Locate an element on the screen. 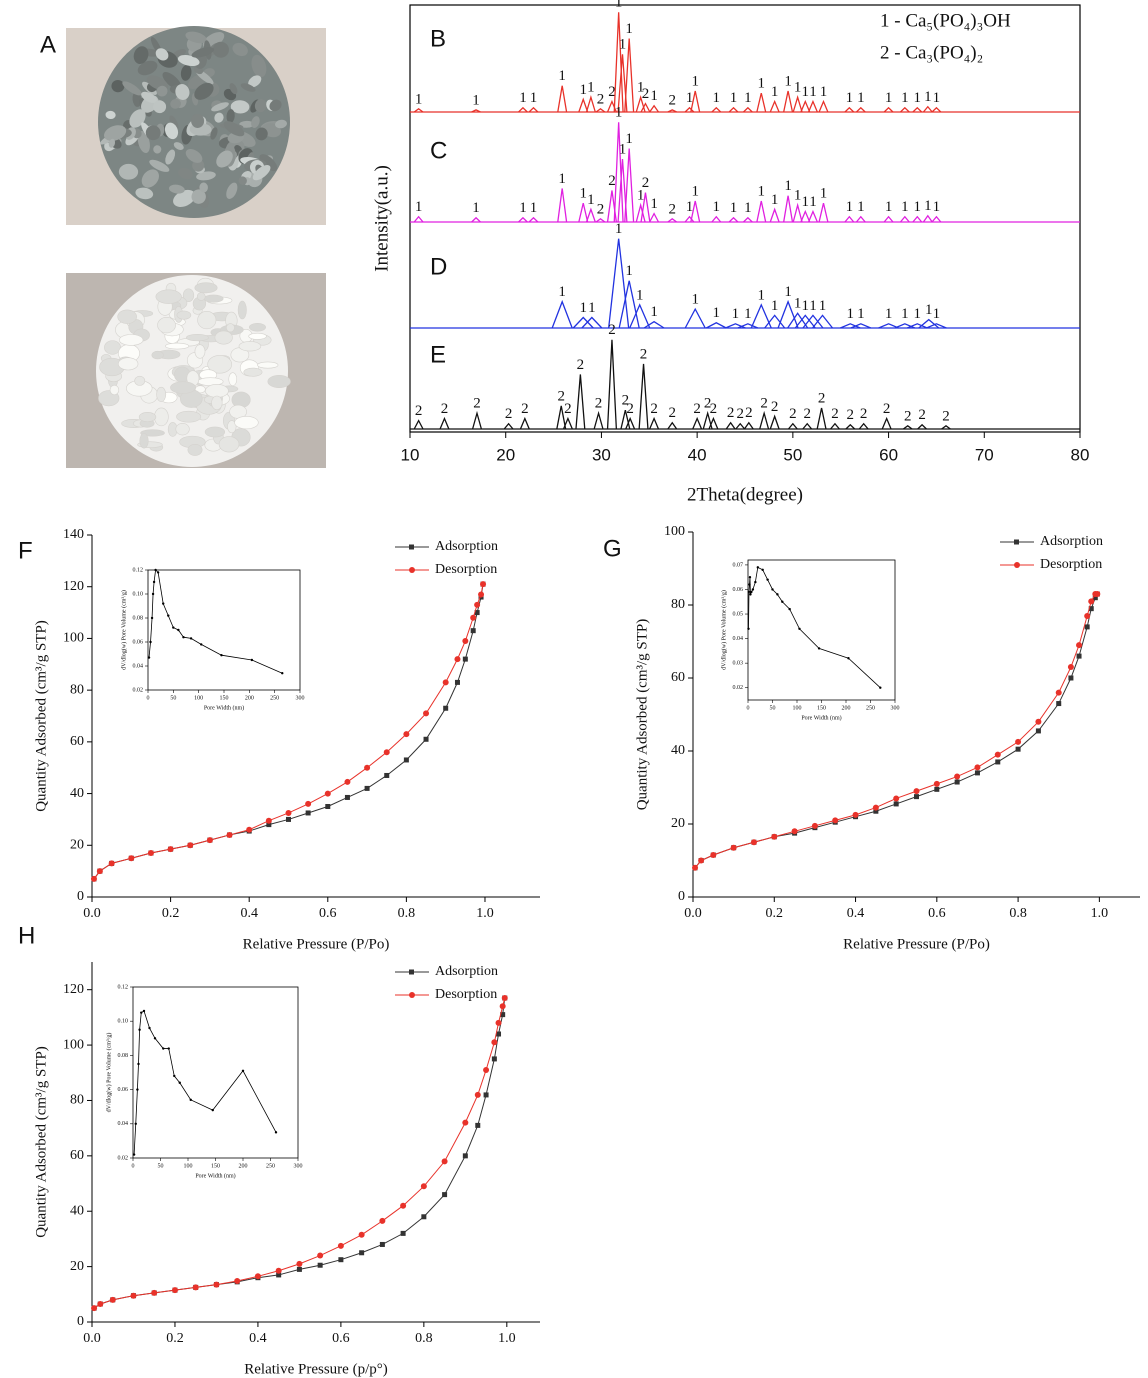 Image resolution: width=1148 pixels, height=1378 pixels. x-tick-label: 40 is located at coordinates (697, 454).